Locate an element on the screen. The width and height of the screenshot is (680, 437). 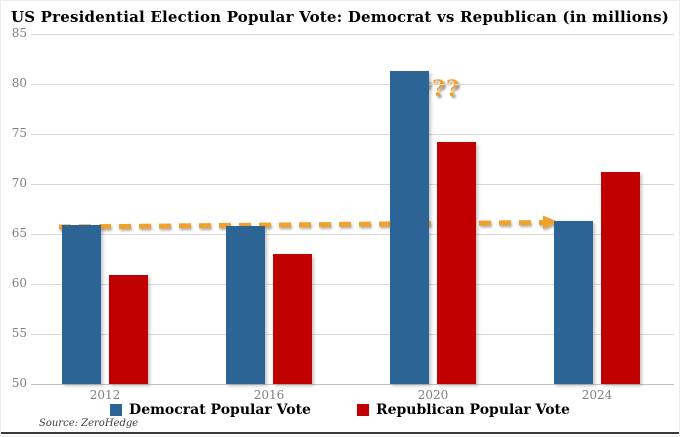
bar-republican-popular-vote-2012 is located at coordinates (128, 329).